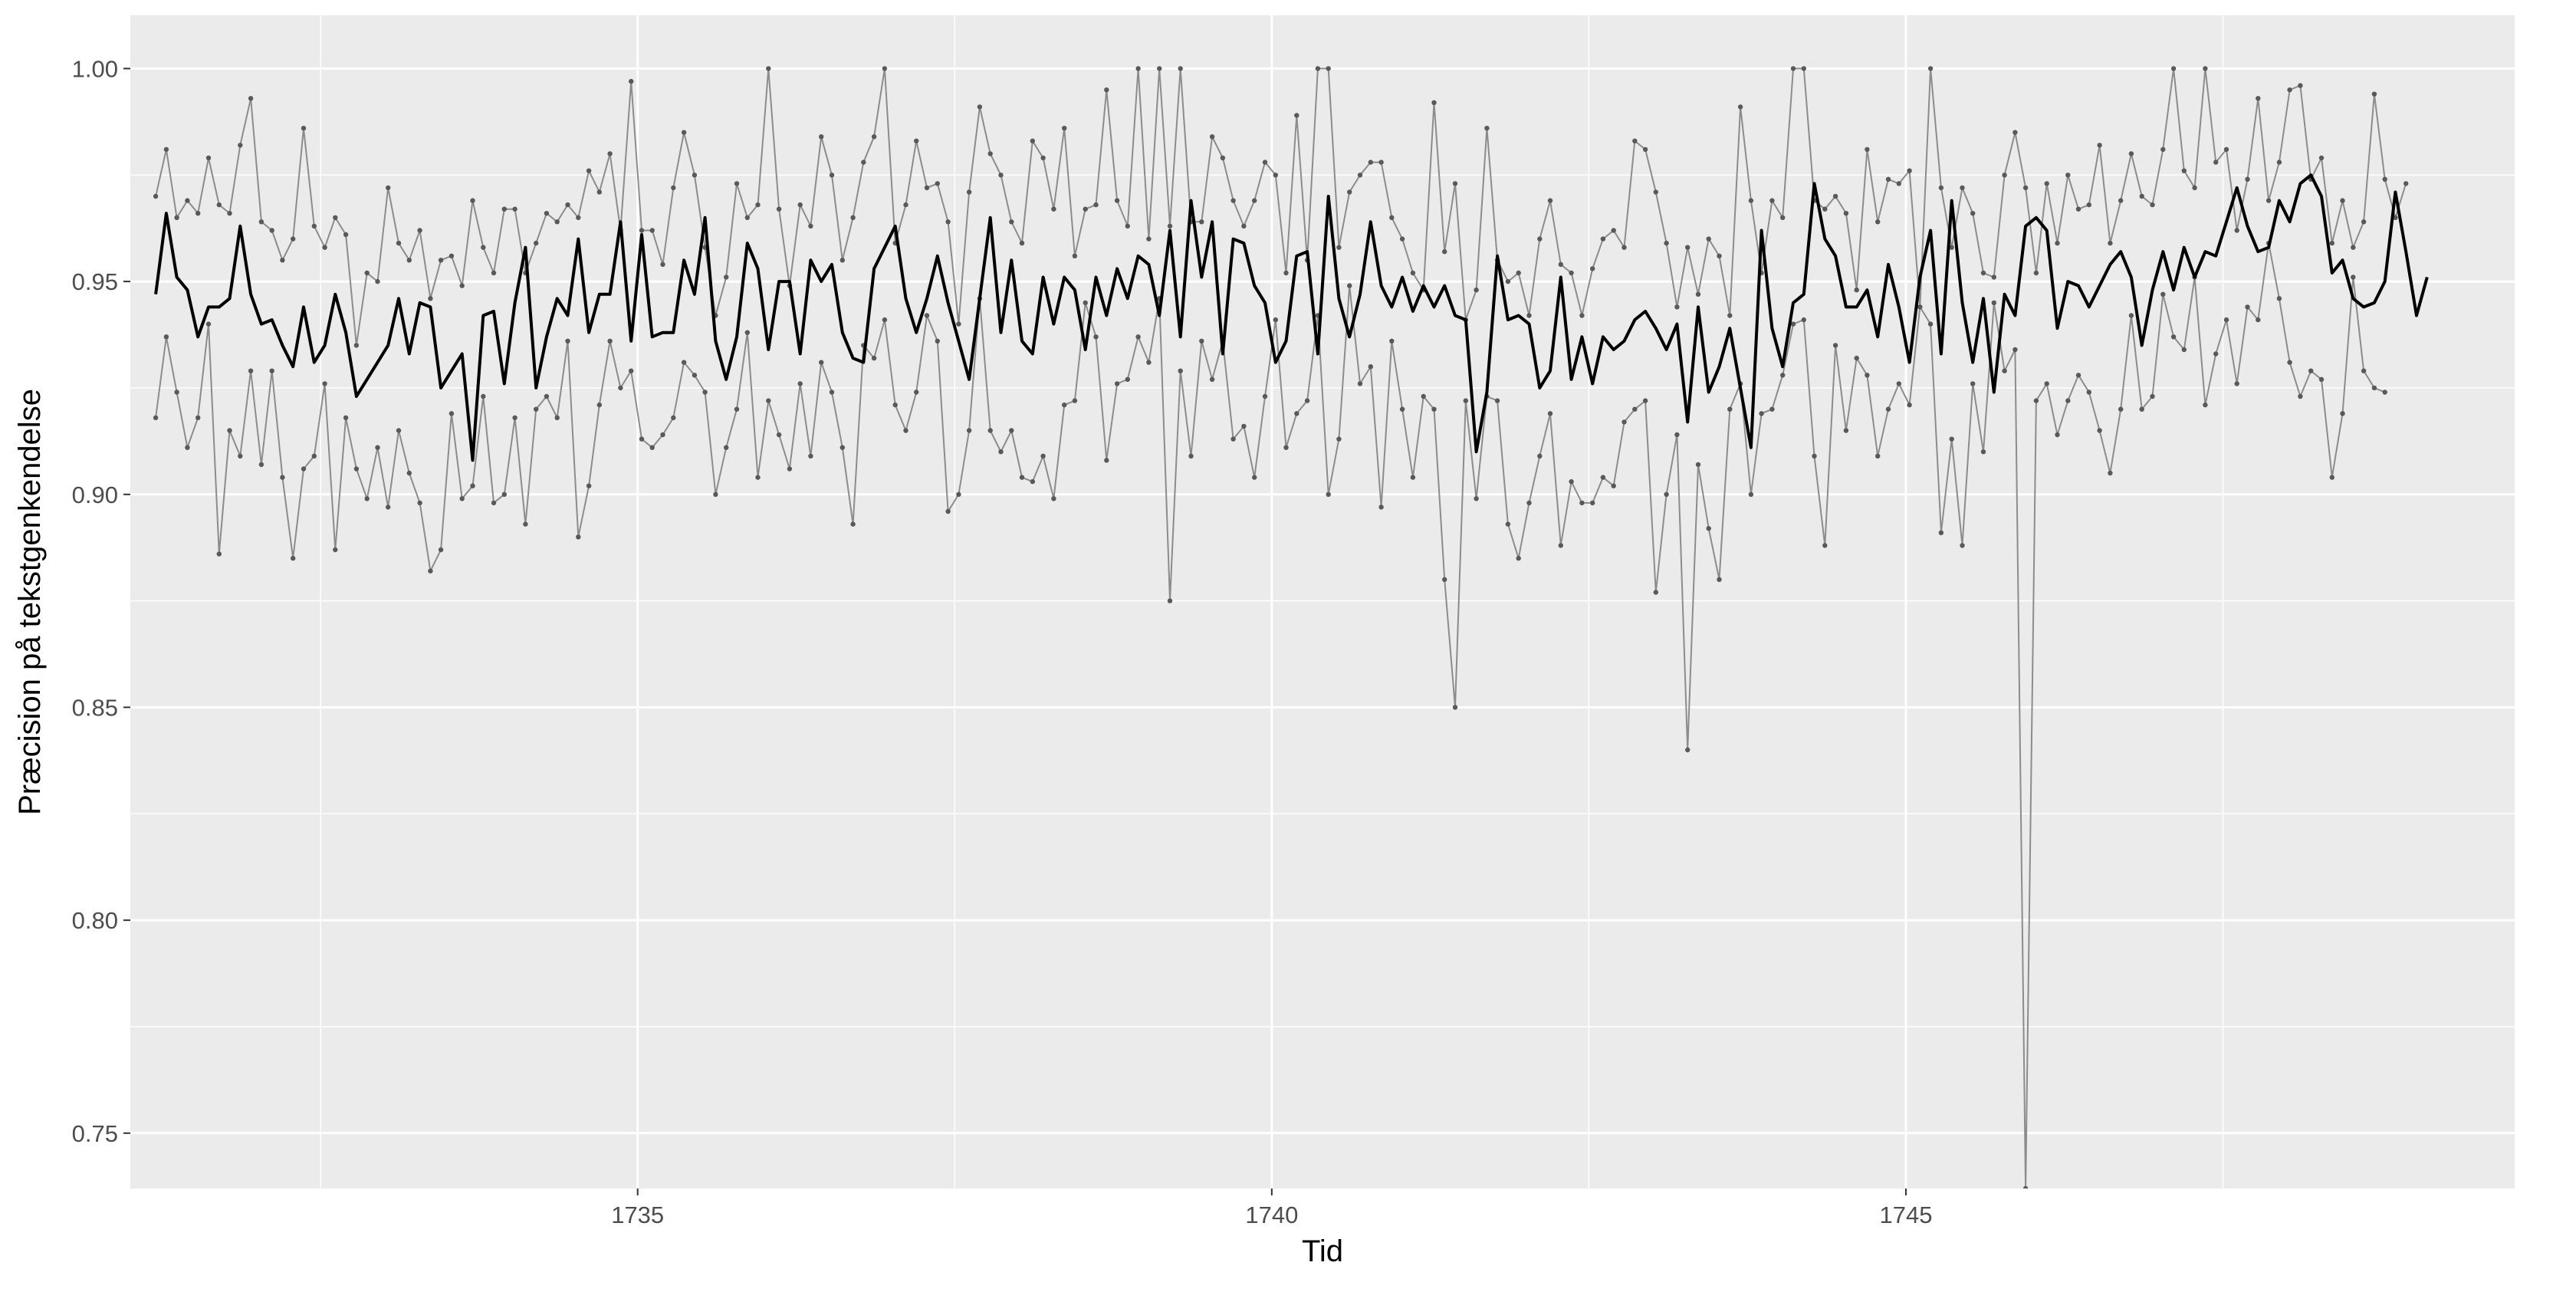 This screenshot has width=2576, height=1292. What do you see at coordinates (95, 707) in the screenshot?
I see `y-tick-label: 0.85` at bounding box center [95, 707].